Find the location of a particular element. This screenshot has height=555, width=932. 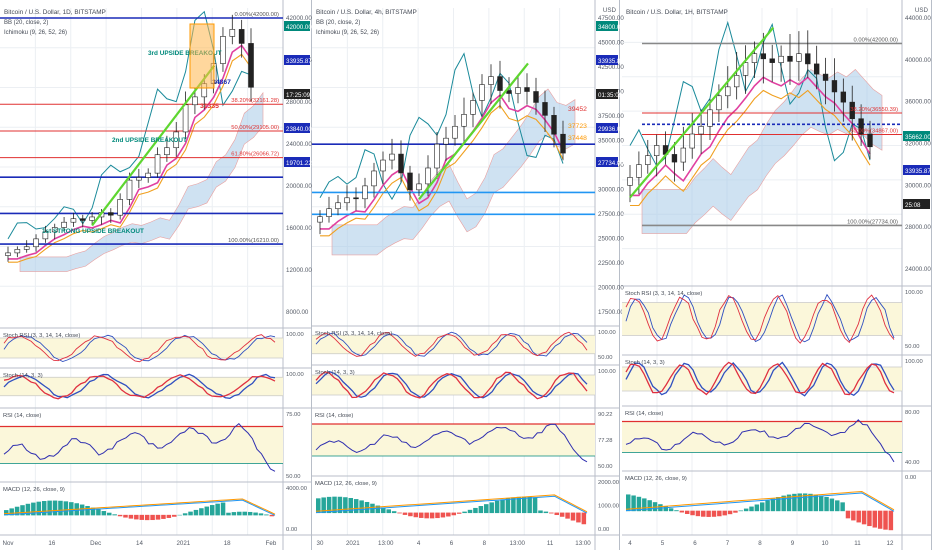

time-tick-label: 6 is located at coordinates (695, 543).